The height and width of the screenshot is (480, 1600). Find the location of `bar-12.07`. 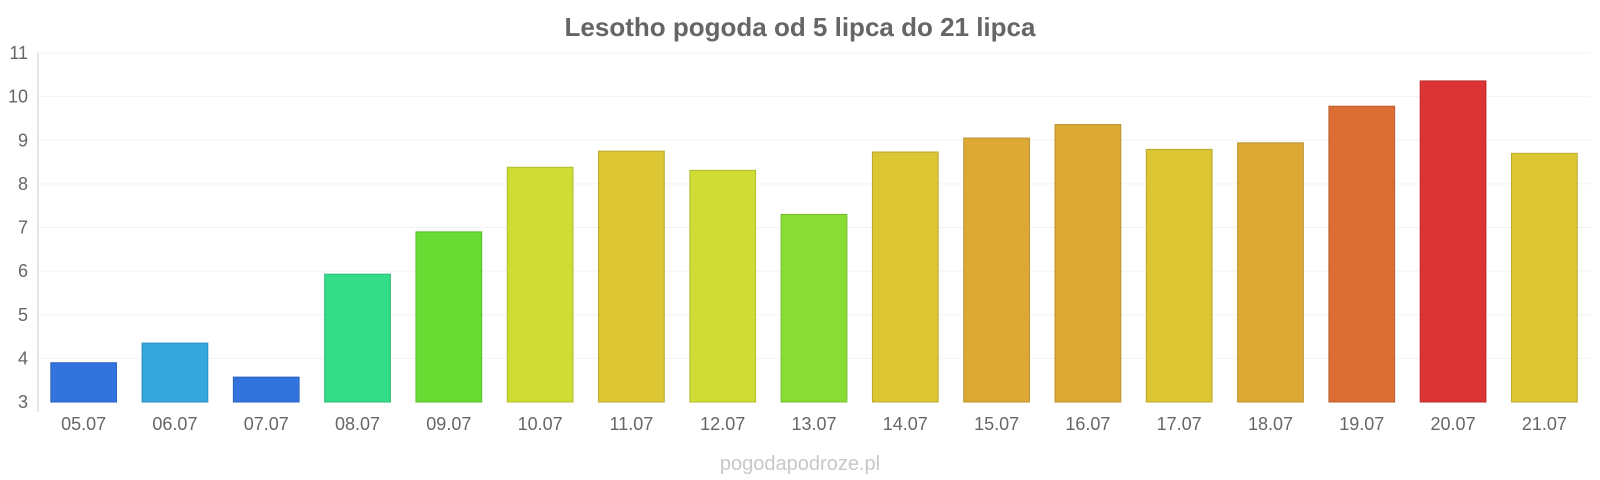

bar-12.07 is located at coordinates (723, 286).